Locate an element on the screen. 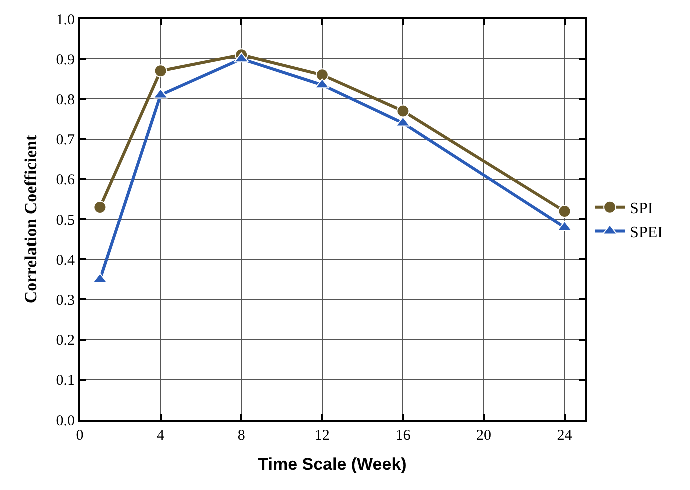  y-tick-label: 0.3 is located at coordinates (65, 300).